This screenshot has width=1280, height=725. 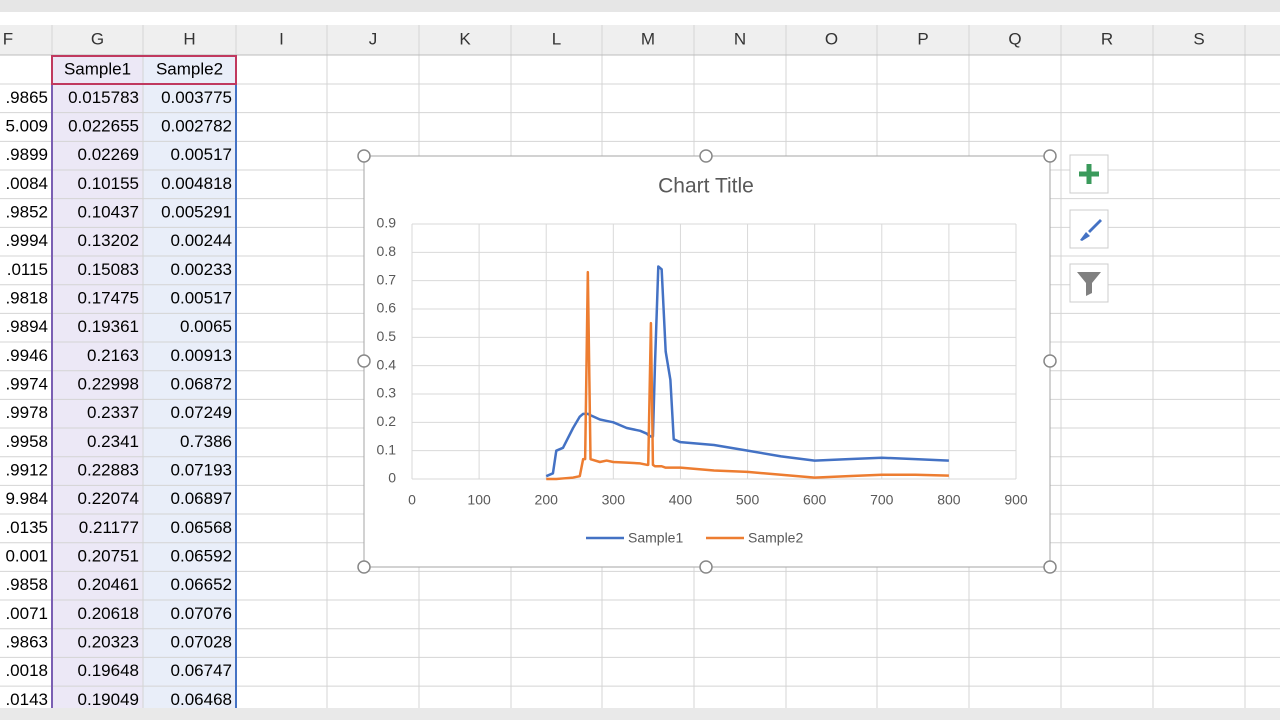 I want to click on y-tick-label: 0.6, so click(x=387, y=308).